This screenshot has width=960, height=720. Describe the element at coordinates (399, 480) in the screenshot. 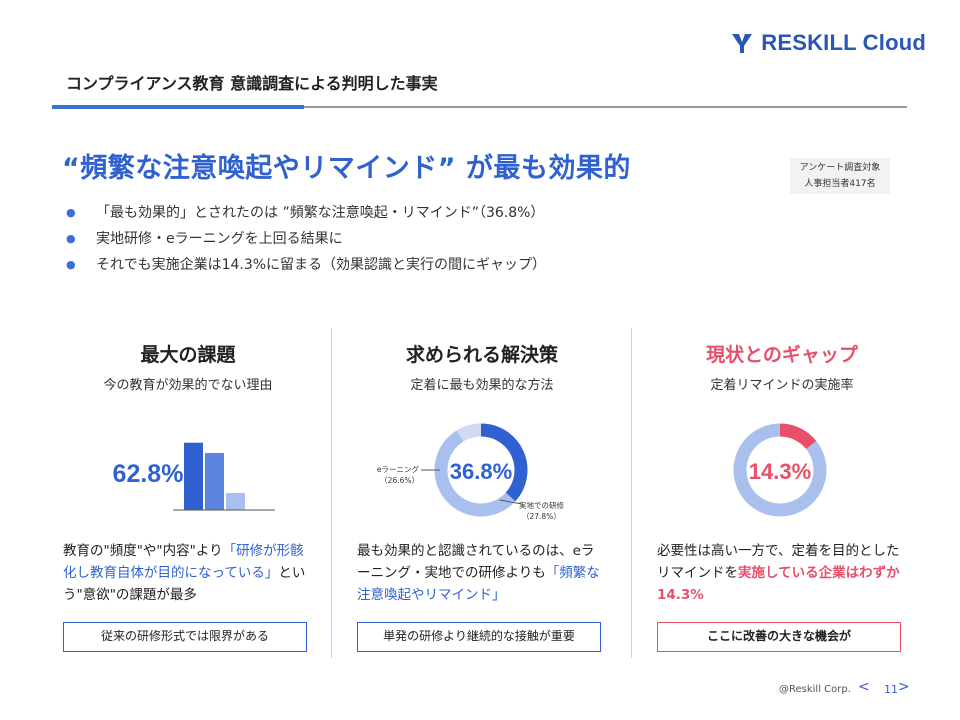

I see `callout-pct-elearning: （26.6%）` at that location.